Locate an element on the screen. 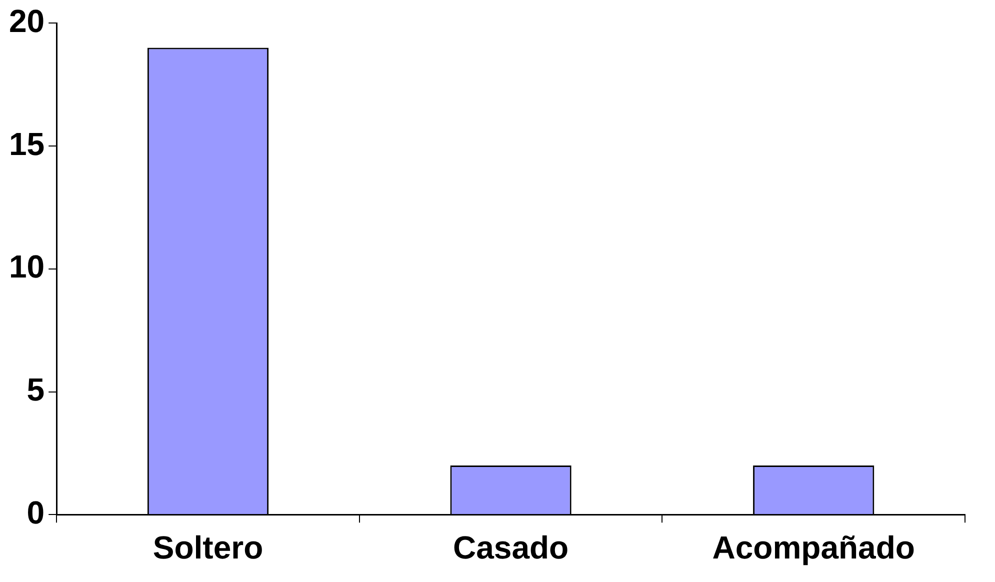 This screenshot has height=582, width=995. y-tick-label: 20 is located at coordinates (27, 21).